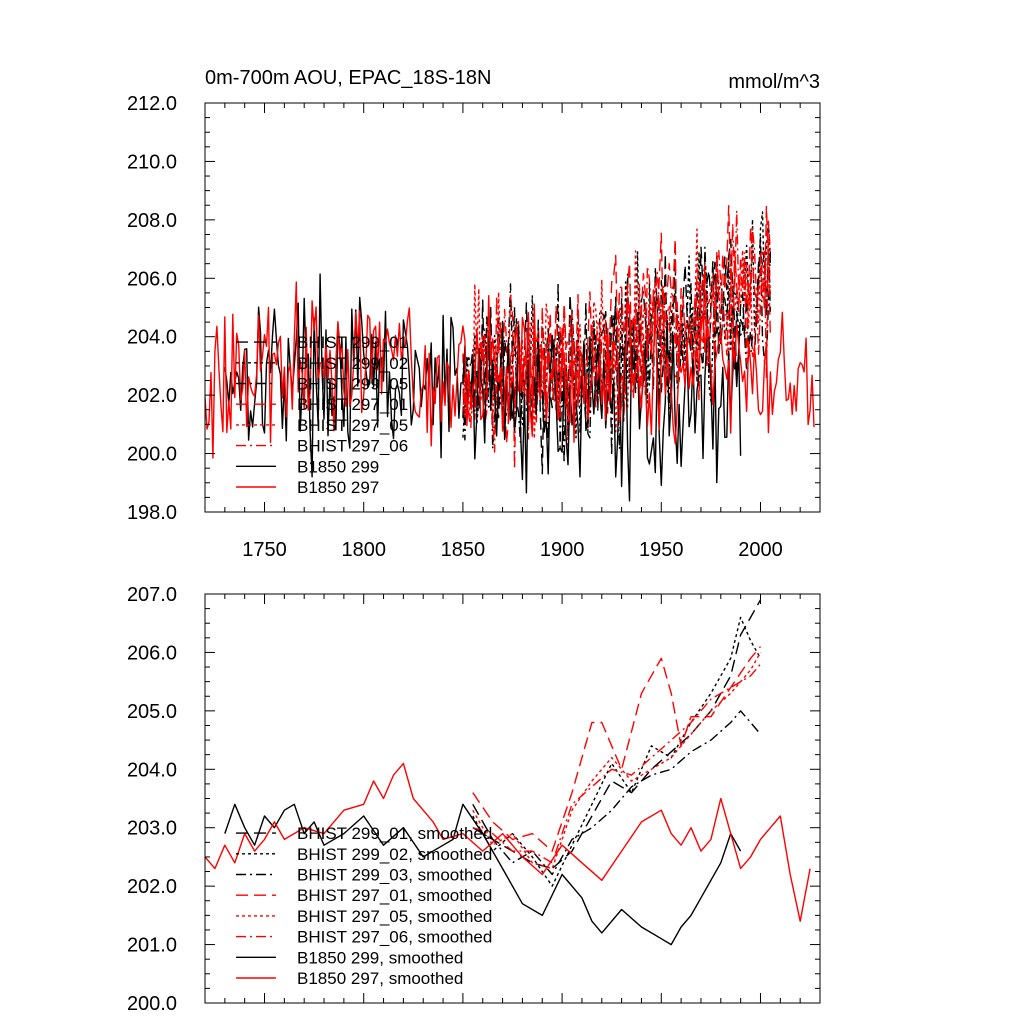 This screenshot has width=1024, height=1024. Describe the element at coordinates (363, 550) in the screenshot. I see `x-tick-label: 1800` at that location.